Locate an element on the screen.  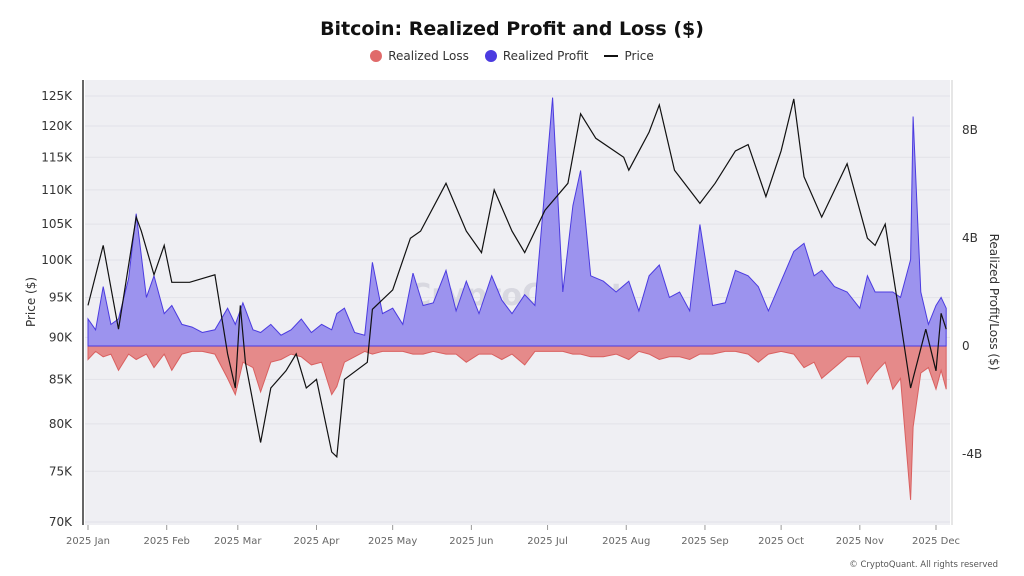
left-tick-label: 115K is located at coordinates (57, 157).